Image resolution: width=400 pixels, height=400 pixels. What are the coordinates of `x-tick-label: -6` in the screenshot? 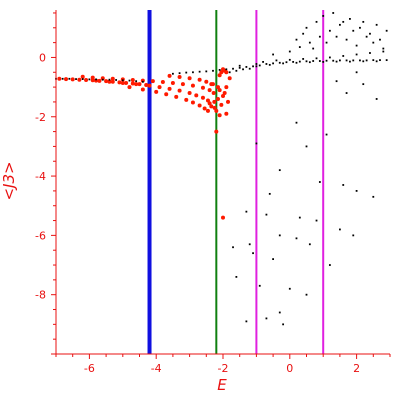 It's located at (89, 368).